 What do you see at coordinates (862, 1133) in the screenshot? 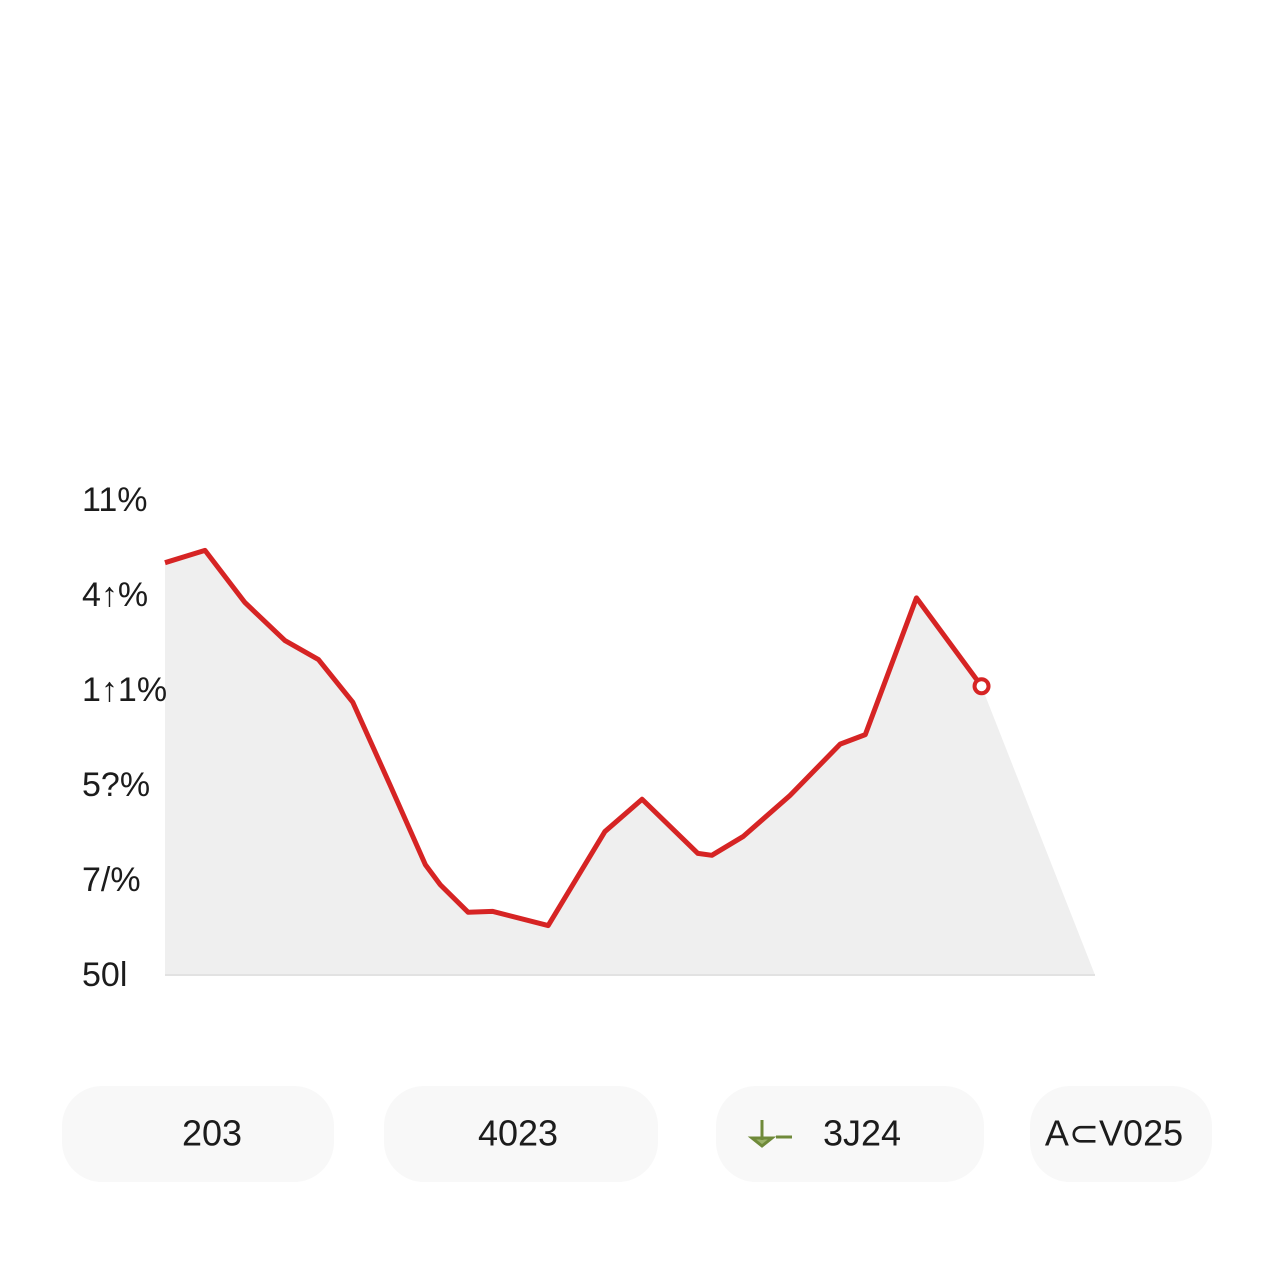
I see `pill-label: 3J24` at bounding box center [862, 1133].